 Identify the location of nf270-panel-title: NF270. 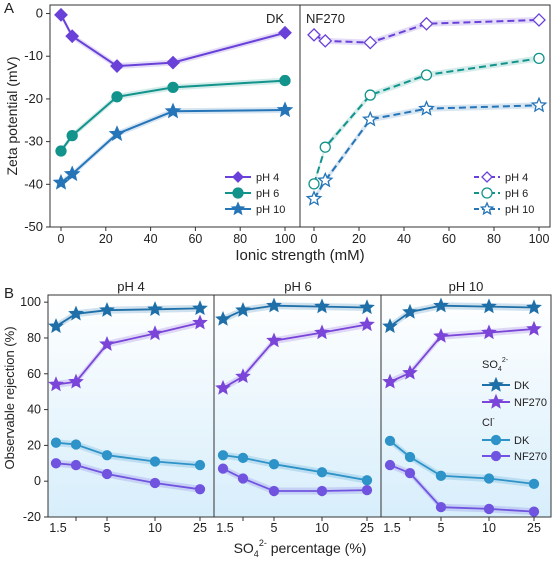
(325, 18).